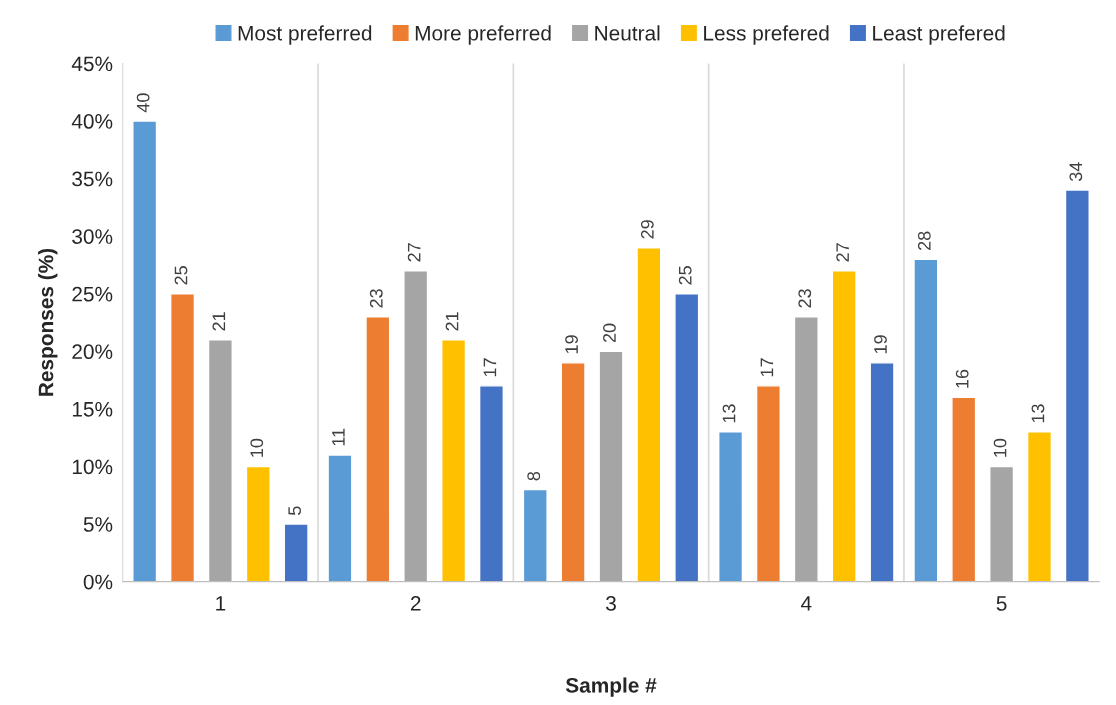 This screenshot has width=1116, height=705. I want to click on y-tick-label: 20%, so click(92, 352).